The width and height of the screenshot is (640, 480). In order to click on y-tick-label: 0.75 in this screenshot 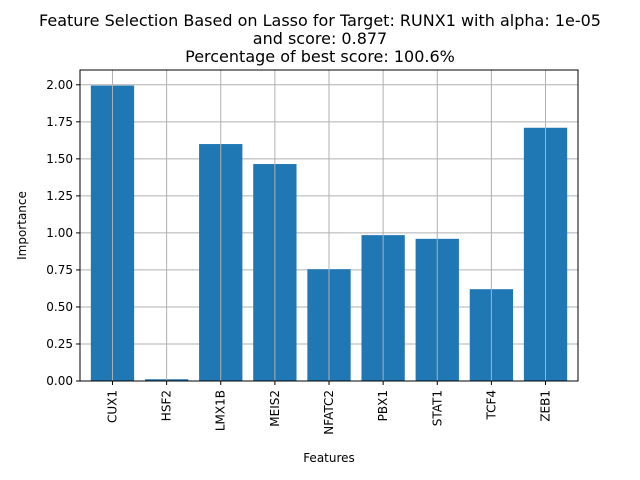, I will do `click(59, 270)`.